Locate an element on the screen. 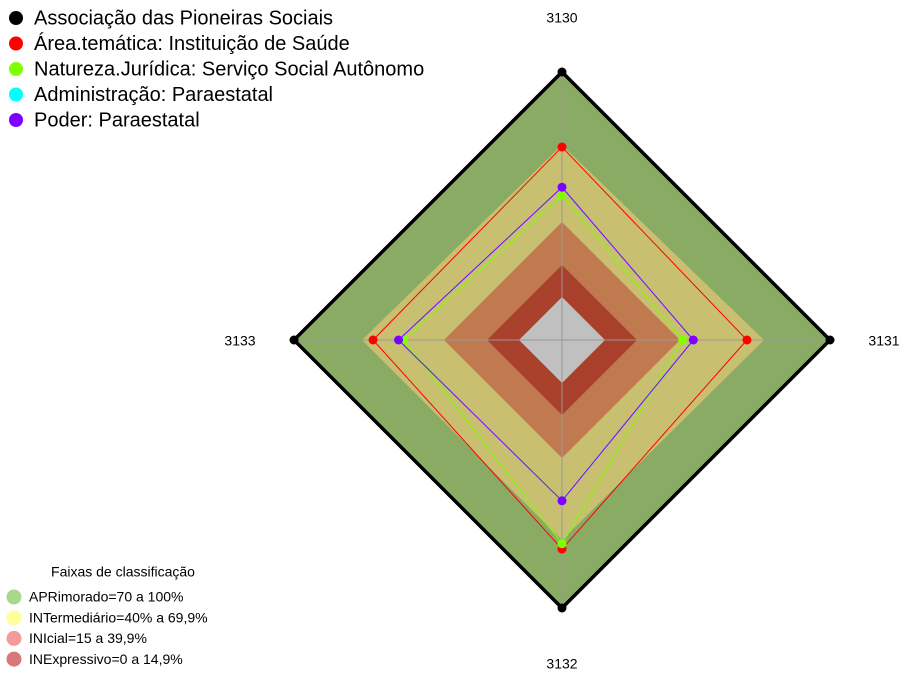  legend-label: Associação das Pioneiras Sociais is located at coordinates (183, 18).